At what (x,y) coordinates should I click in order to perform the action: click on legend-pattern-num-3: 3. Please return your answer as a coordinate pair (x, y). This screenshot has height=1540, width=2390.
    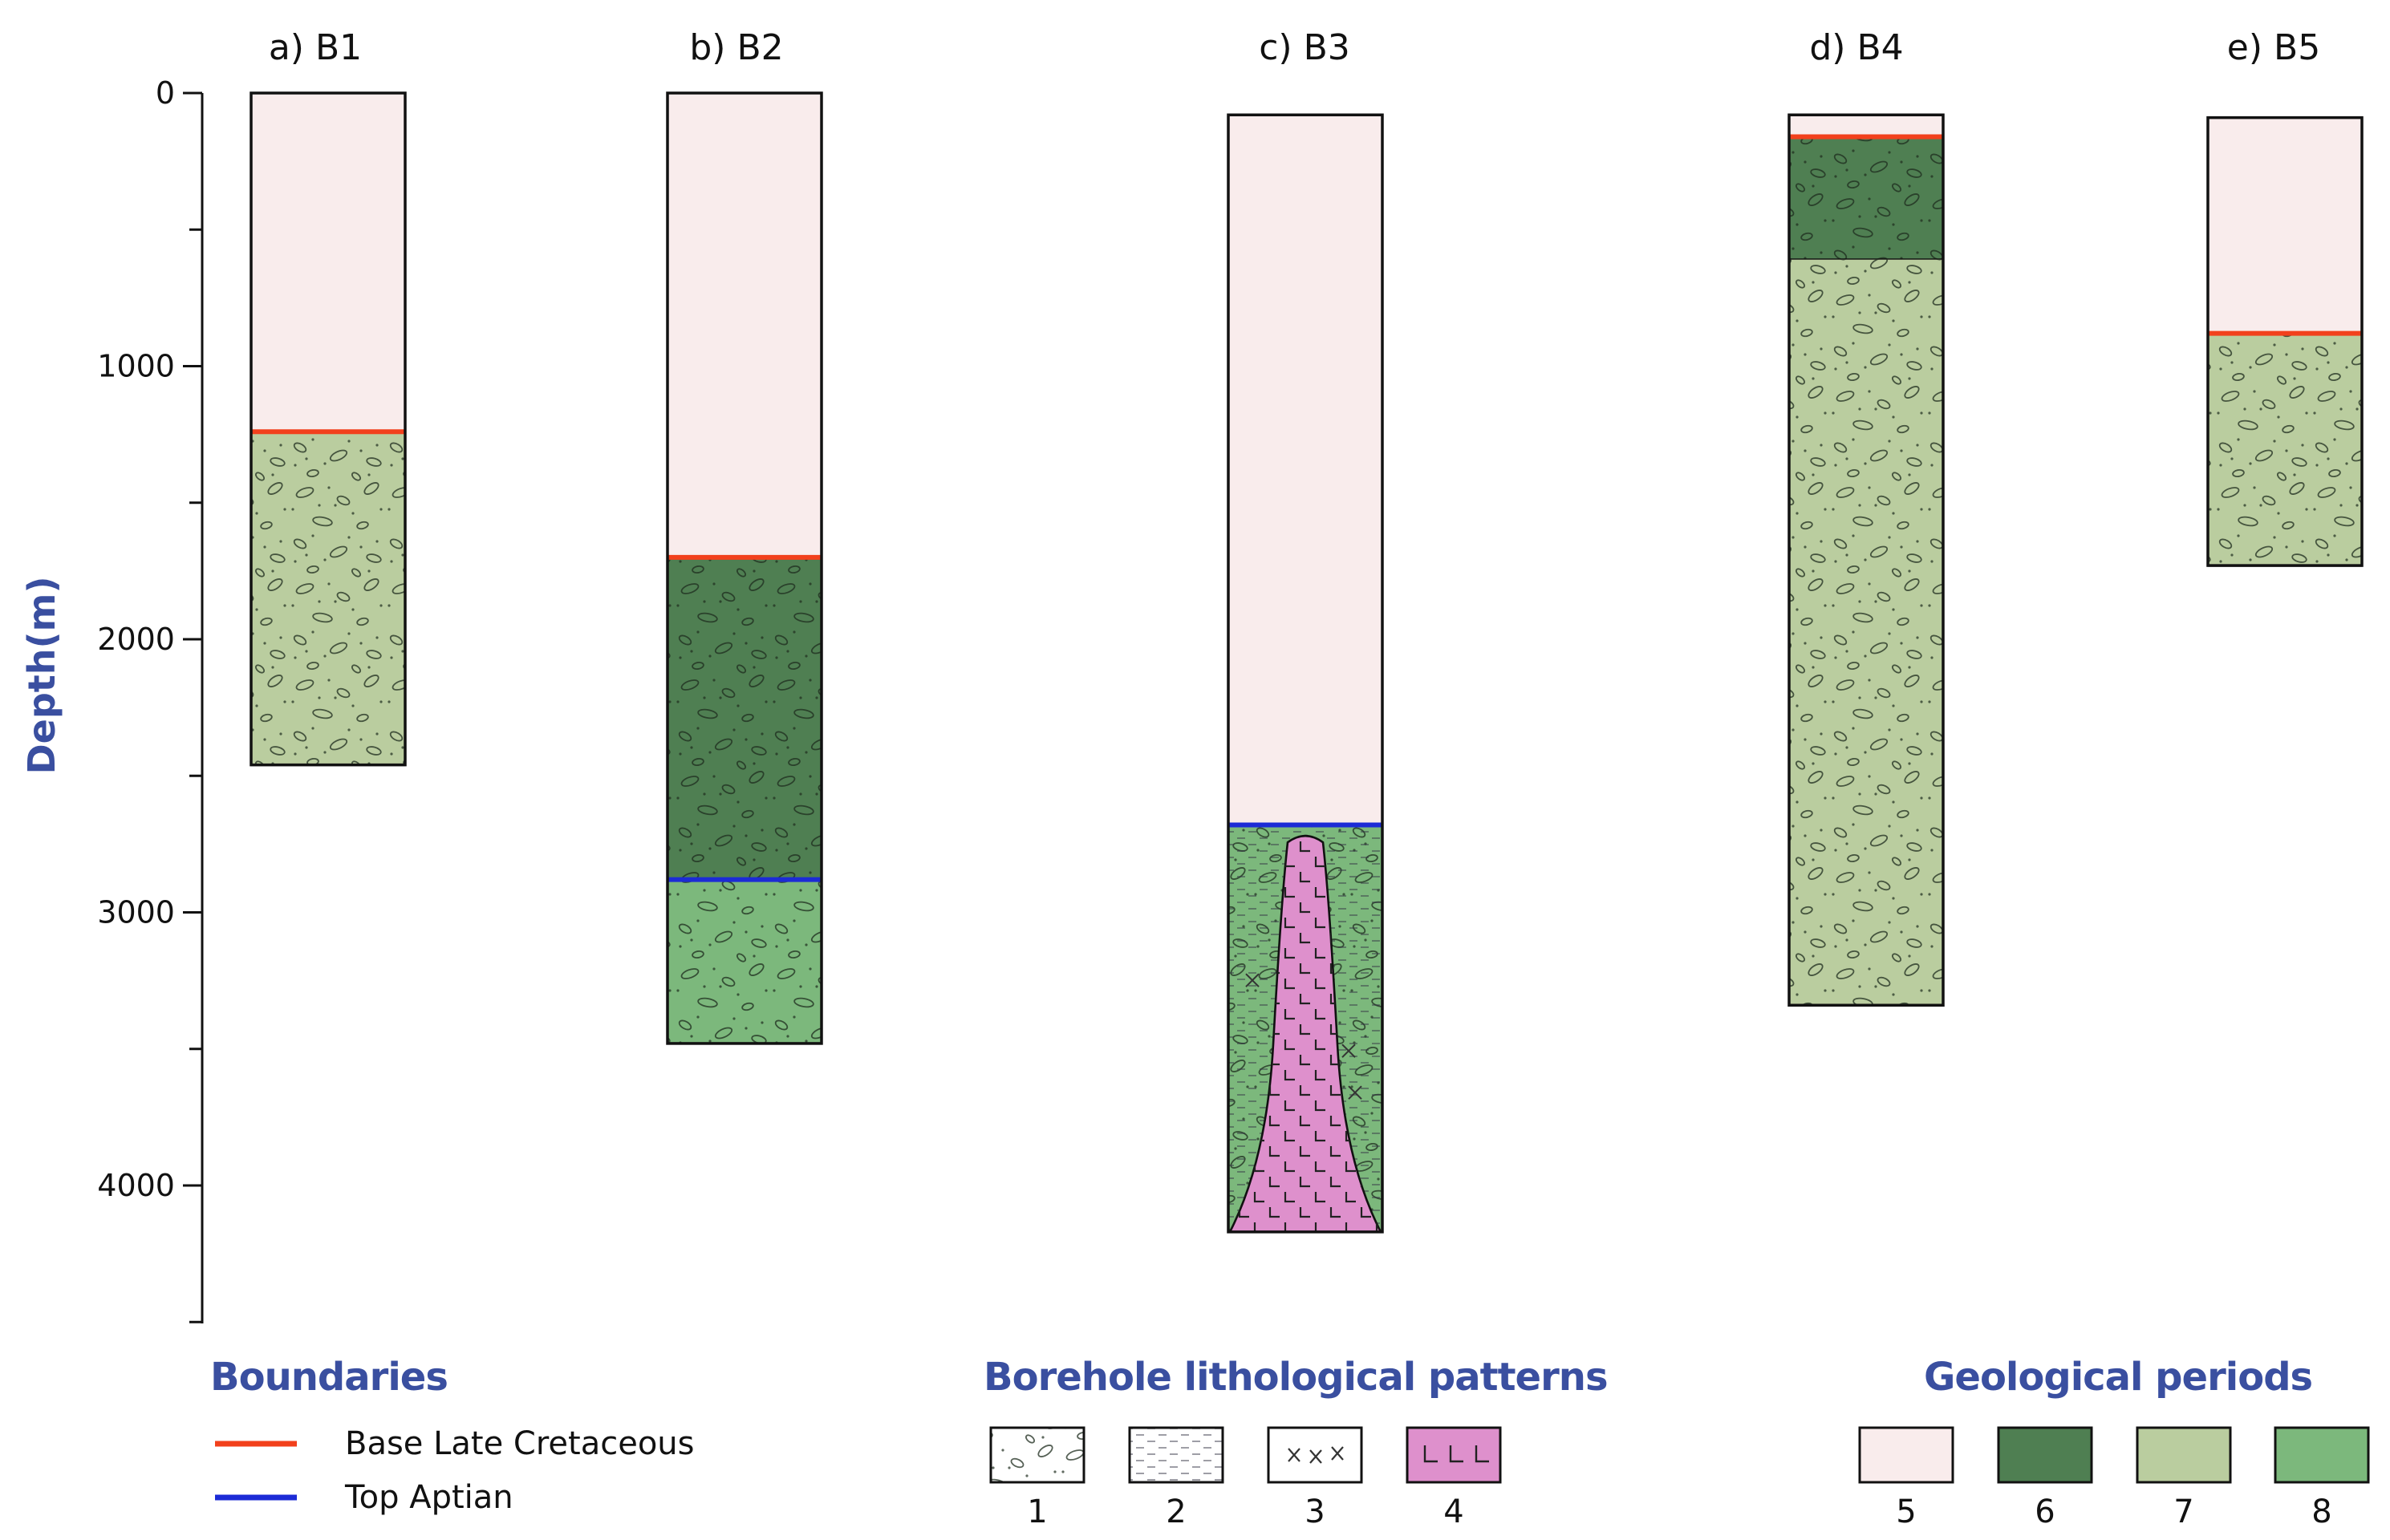
    Looking at the image, I should click on (1315, 1511).